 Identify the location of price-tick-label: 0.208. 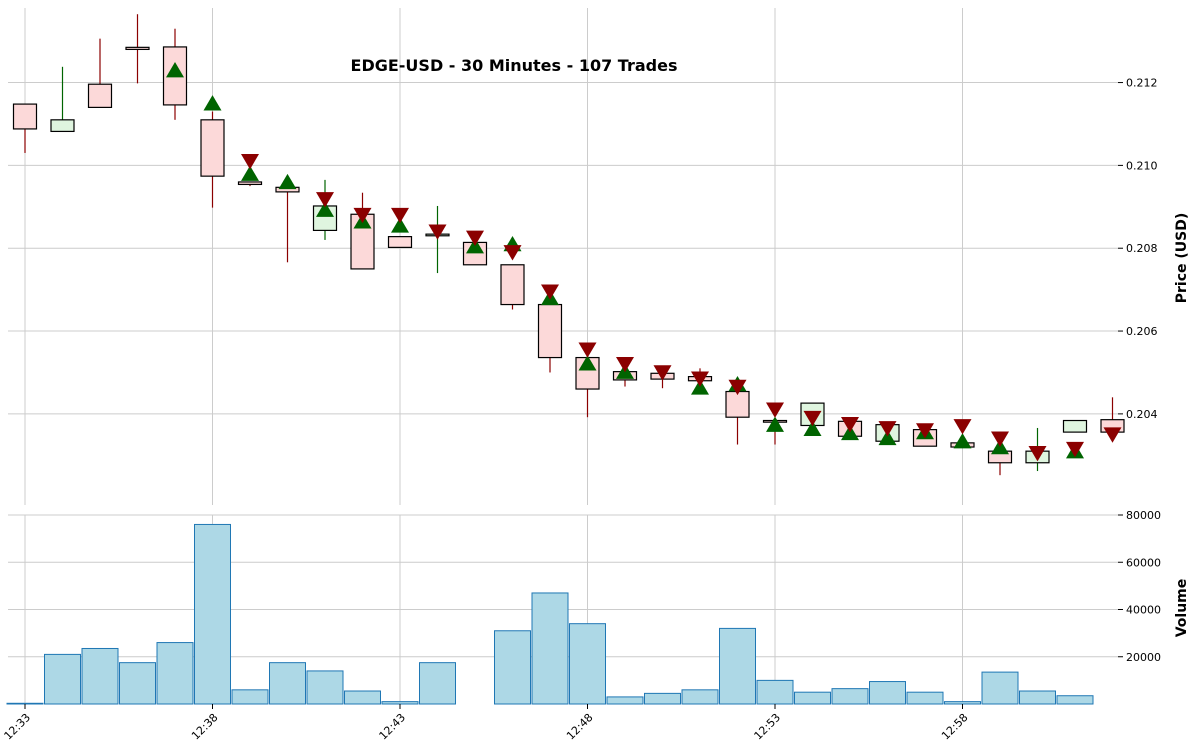
(1142, 248).